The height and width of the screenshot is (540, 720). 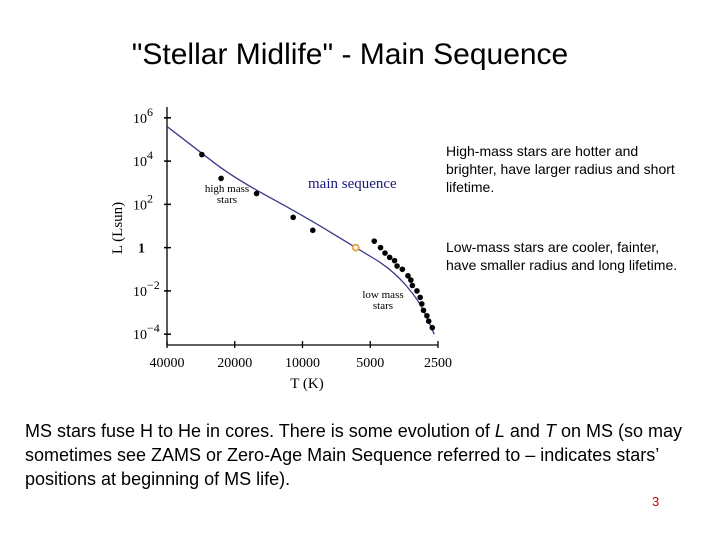 I want to click on x-axis-title: T (K), so click(x=306, y=384).